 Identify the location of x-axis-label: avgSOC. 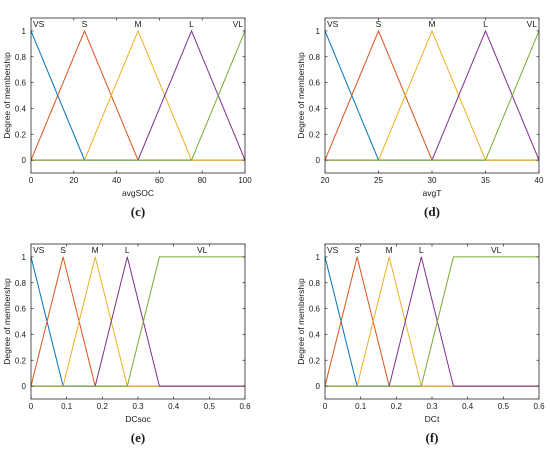
(138, 193).